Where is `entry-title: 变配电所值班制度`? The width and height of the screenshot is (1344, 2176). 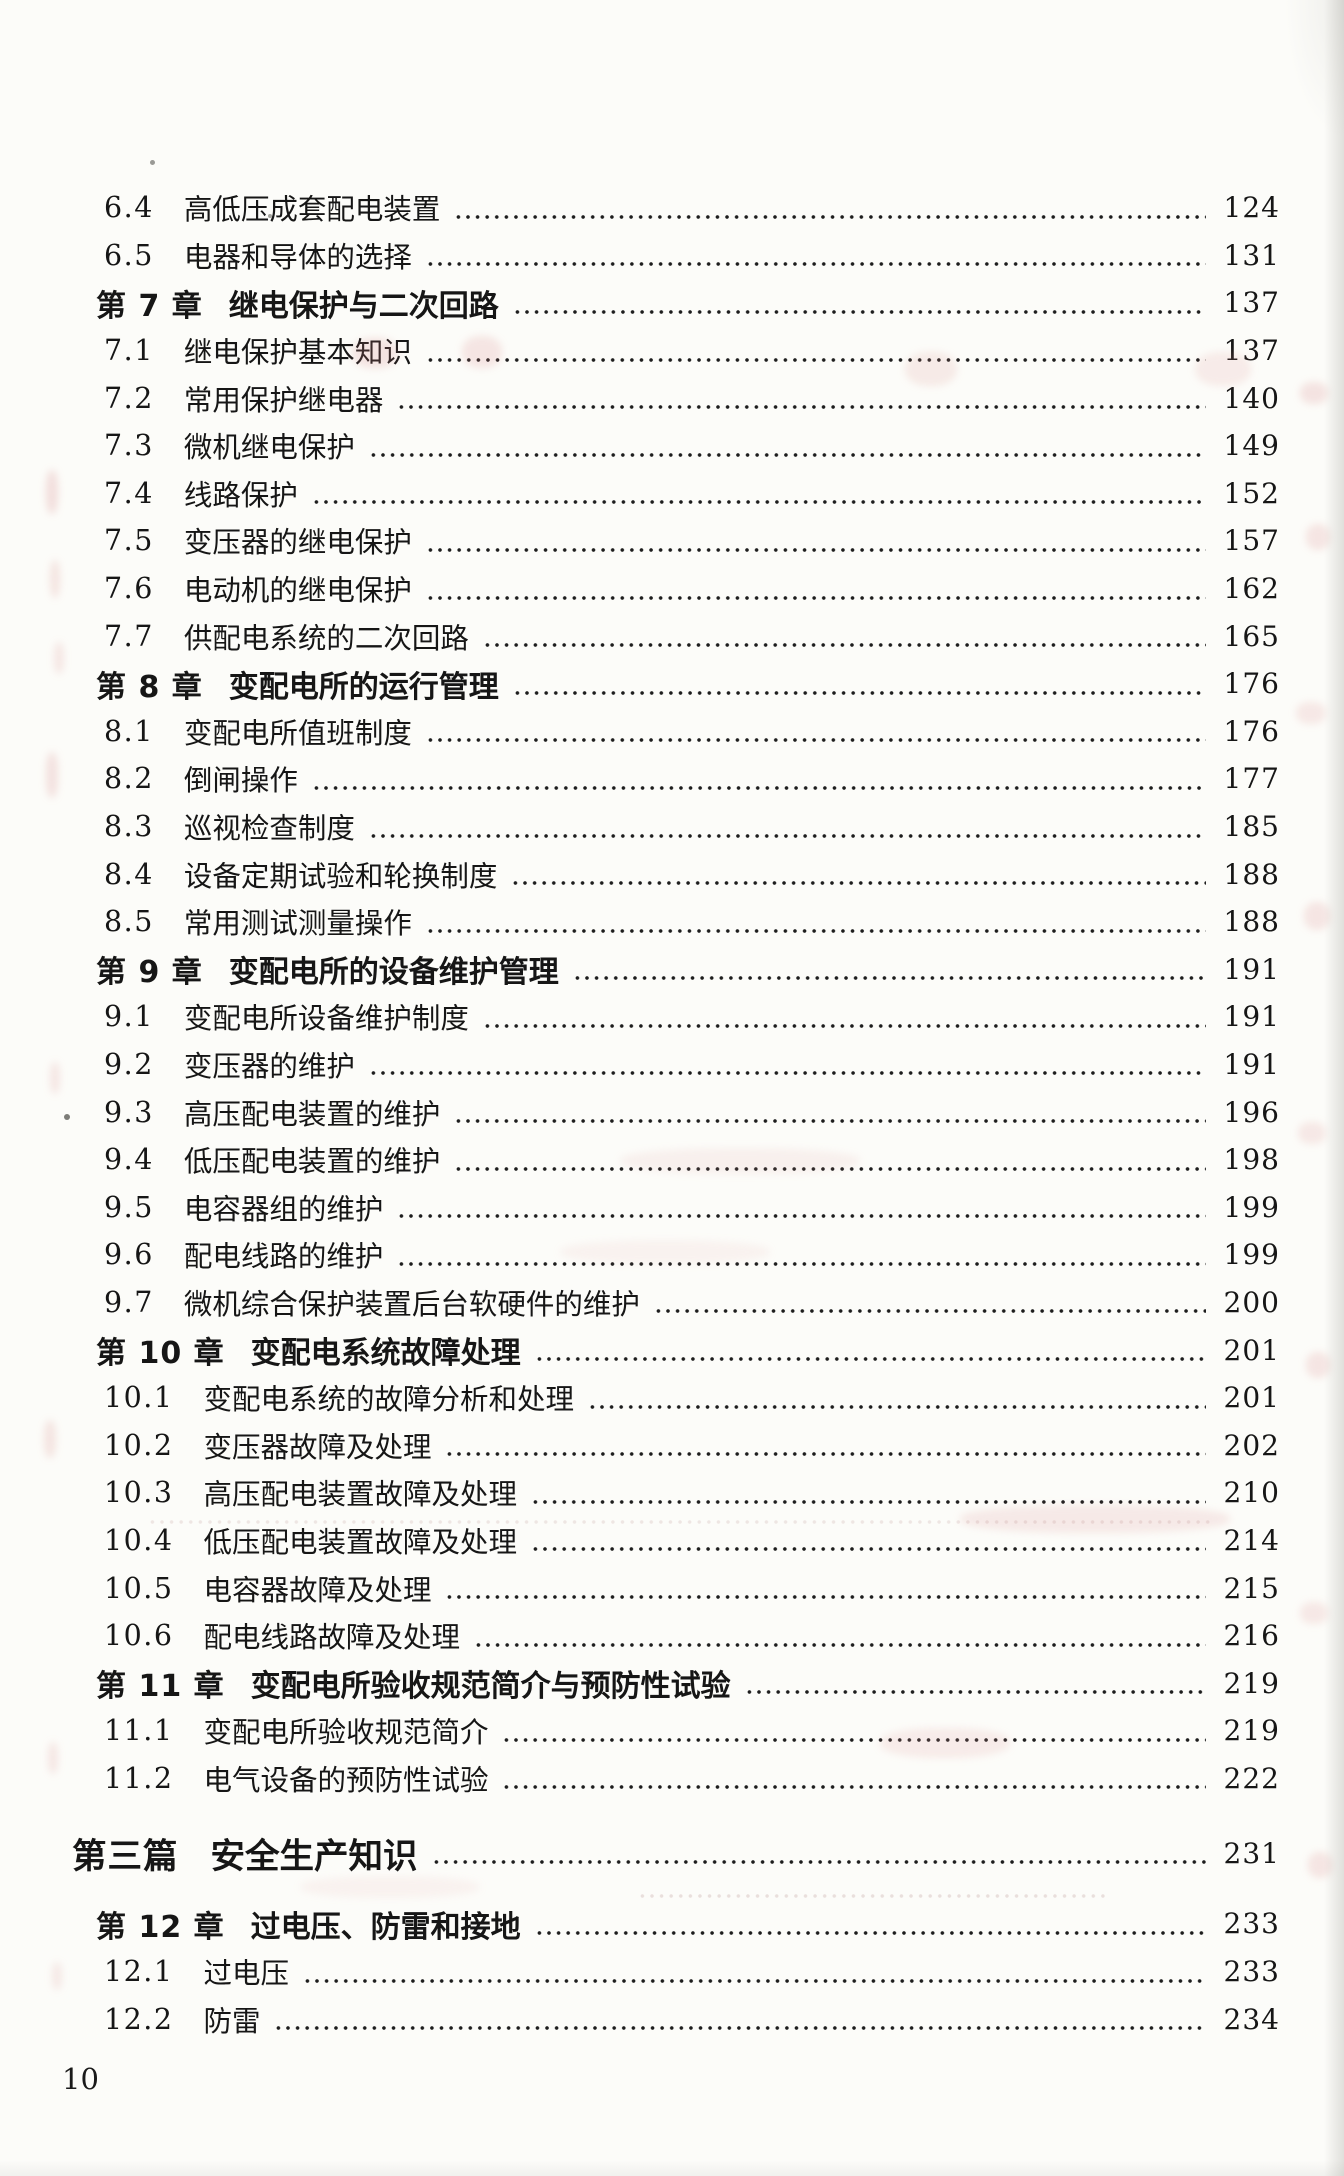 entry-title: 变配电所值班制度 is located at coordinates (297, 733).